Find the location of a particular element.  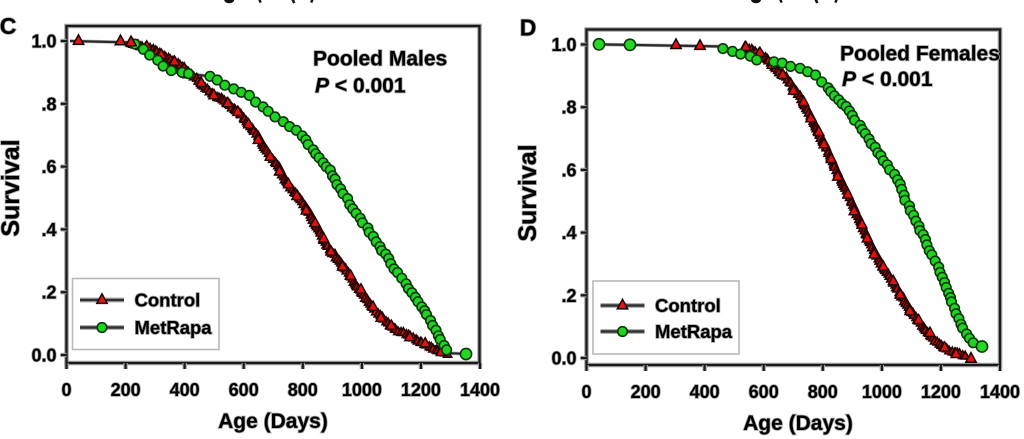

svg-text: D is located at coordinates (528, 28).